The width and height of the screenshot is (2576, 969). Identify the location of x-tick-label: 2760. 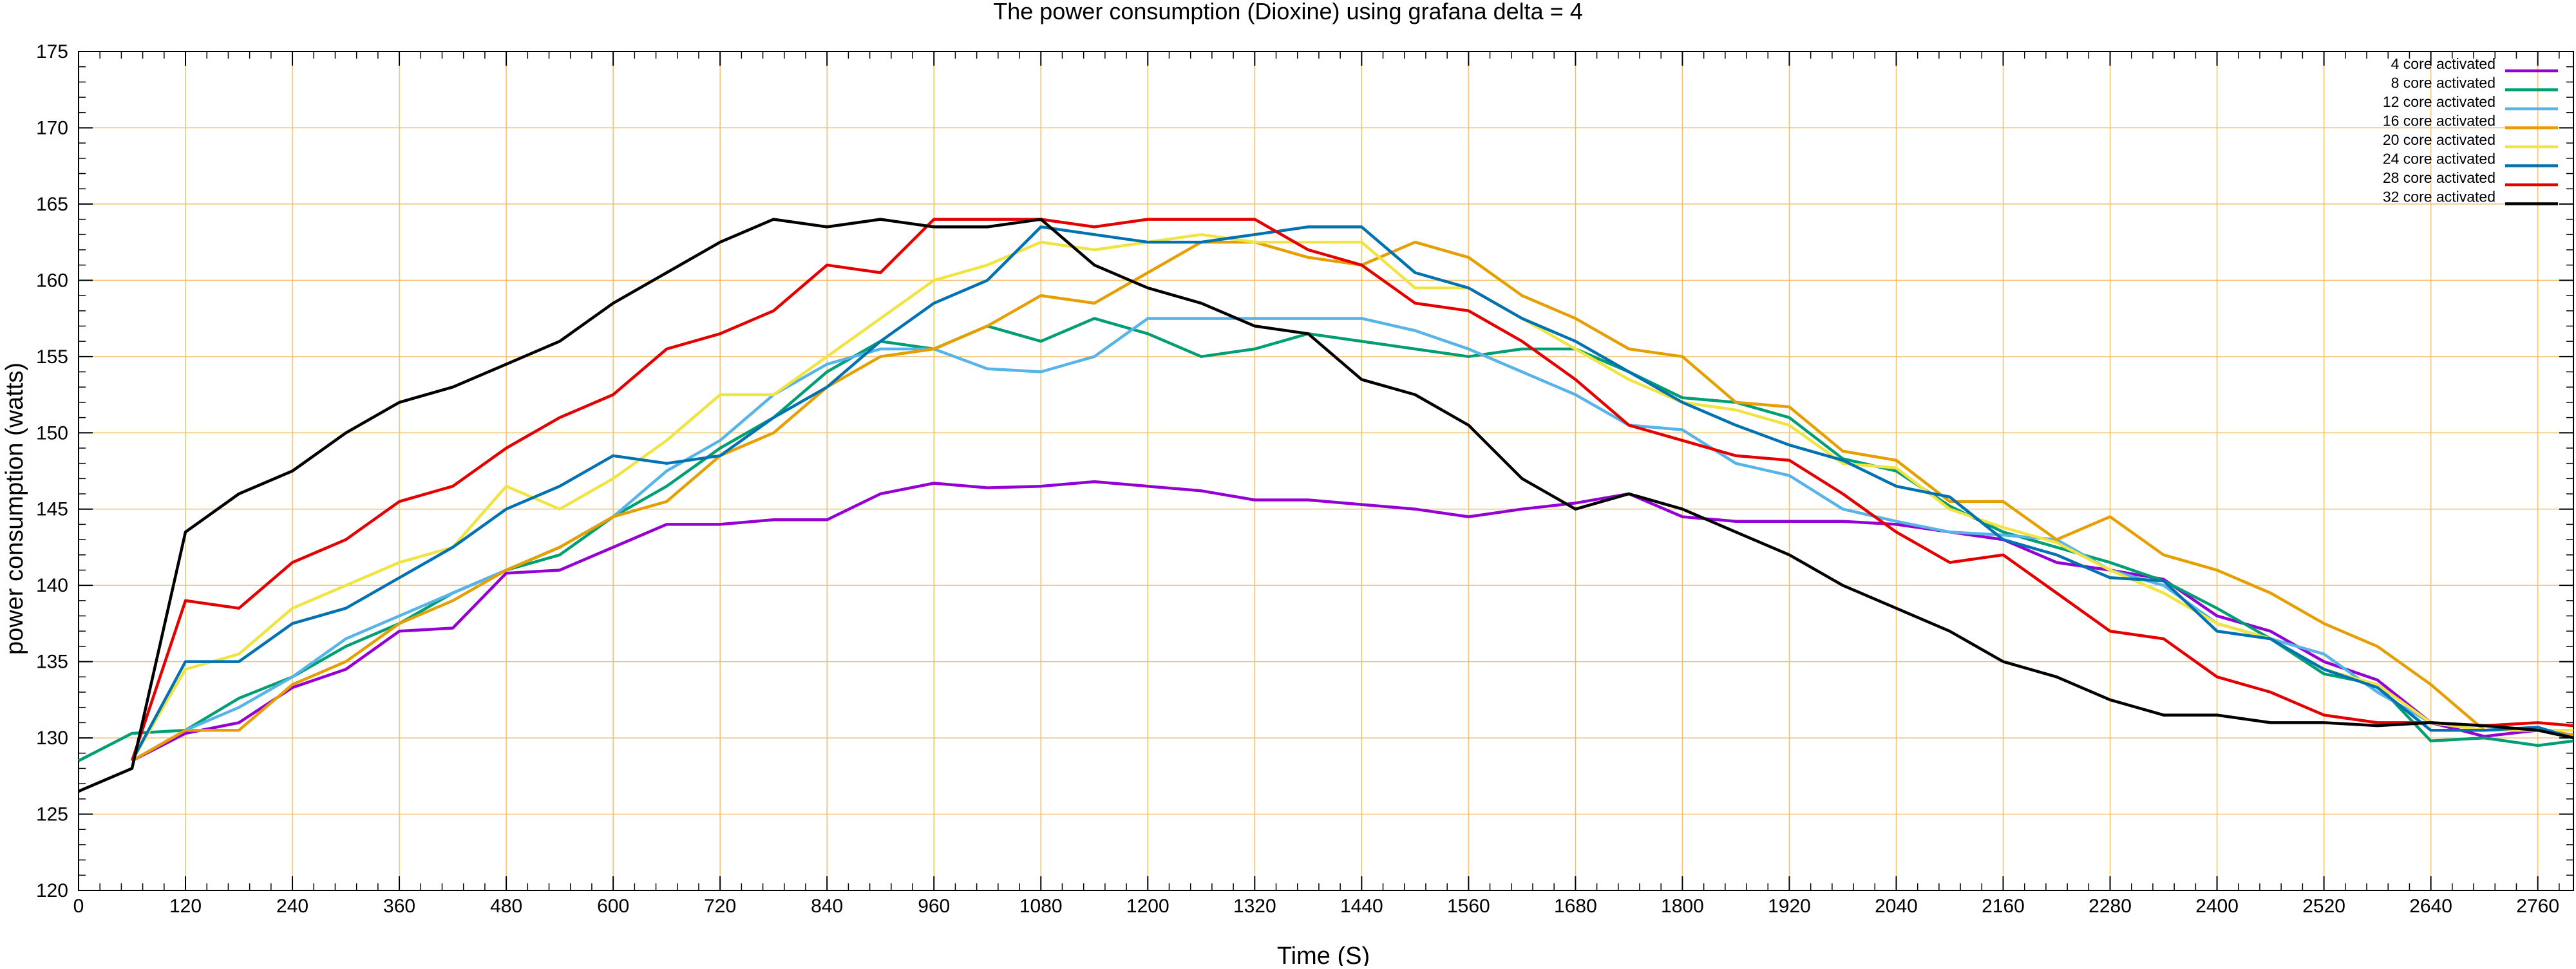
(2537, 906).